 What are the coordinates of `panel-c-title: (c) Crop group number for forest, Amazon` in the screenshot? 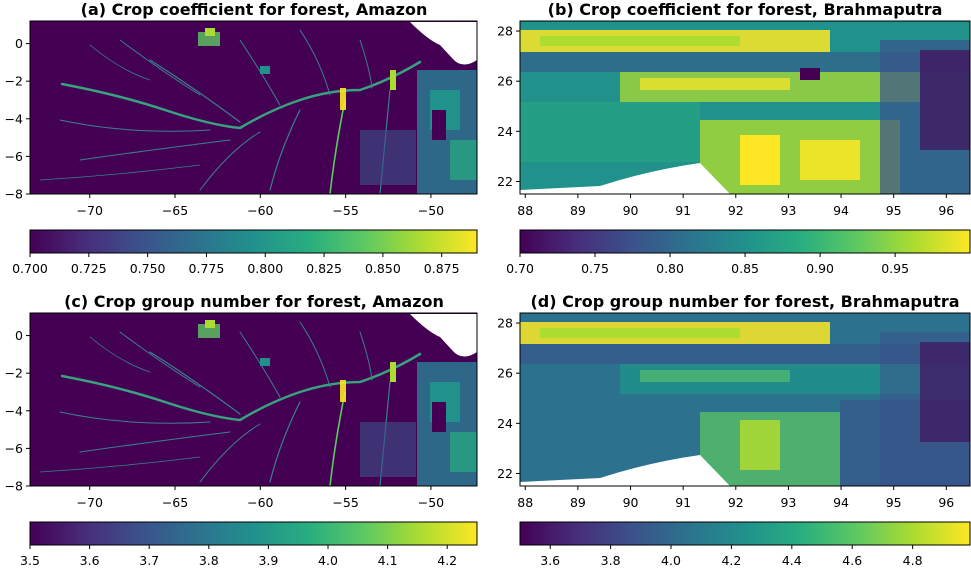 It's located at (254, 301).